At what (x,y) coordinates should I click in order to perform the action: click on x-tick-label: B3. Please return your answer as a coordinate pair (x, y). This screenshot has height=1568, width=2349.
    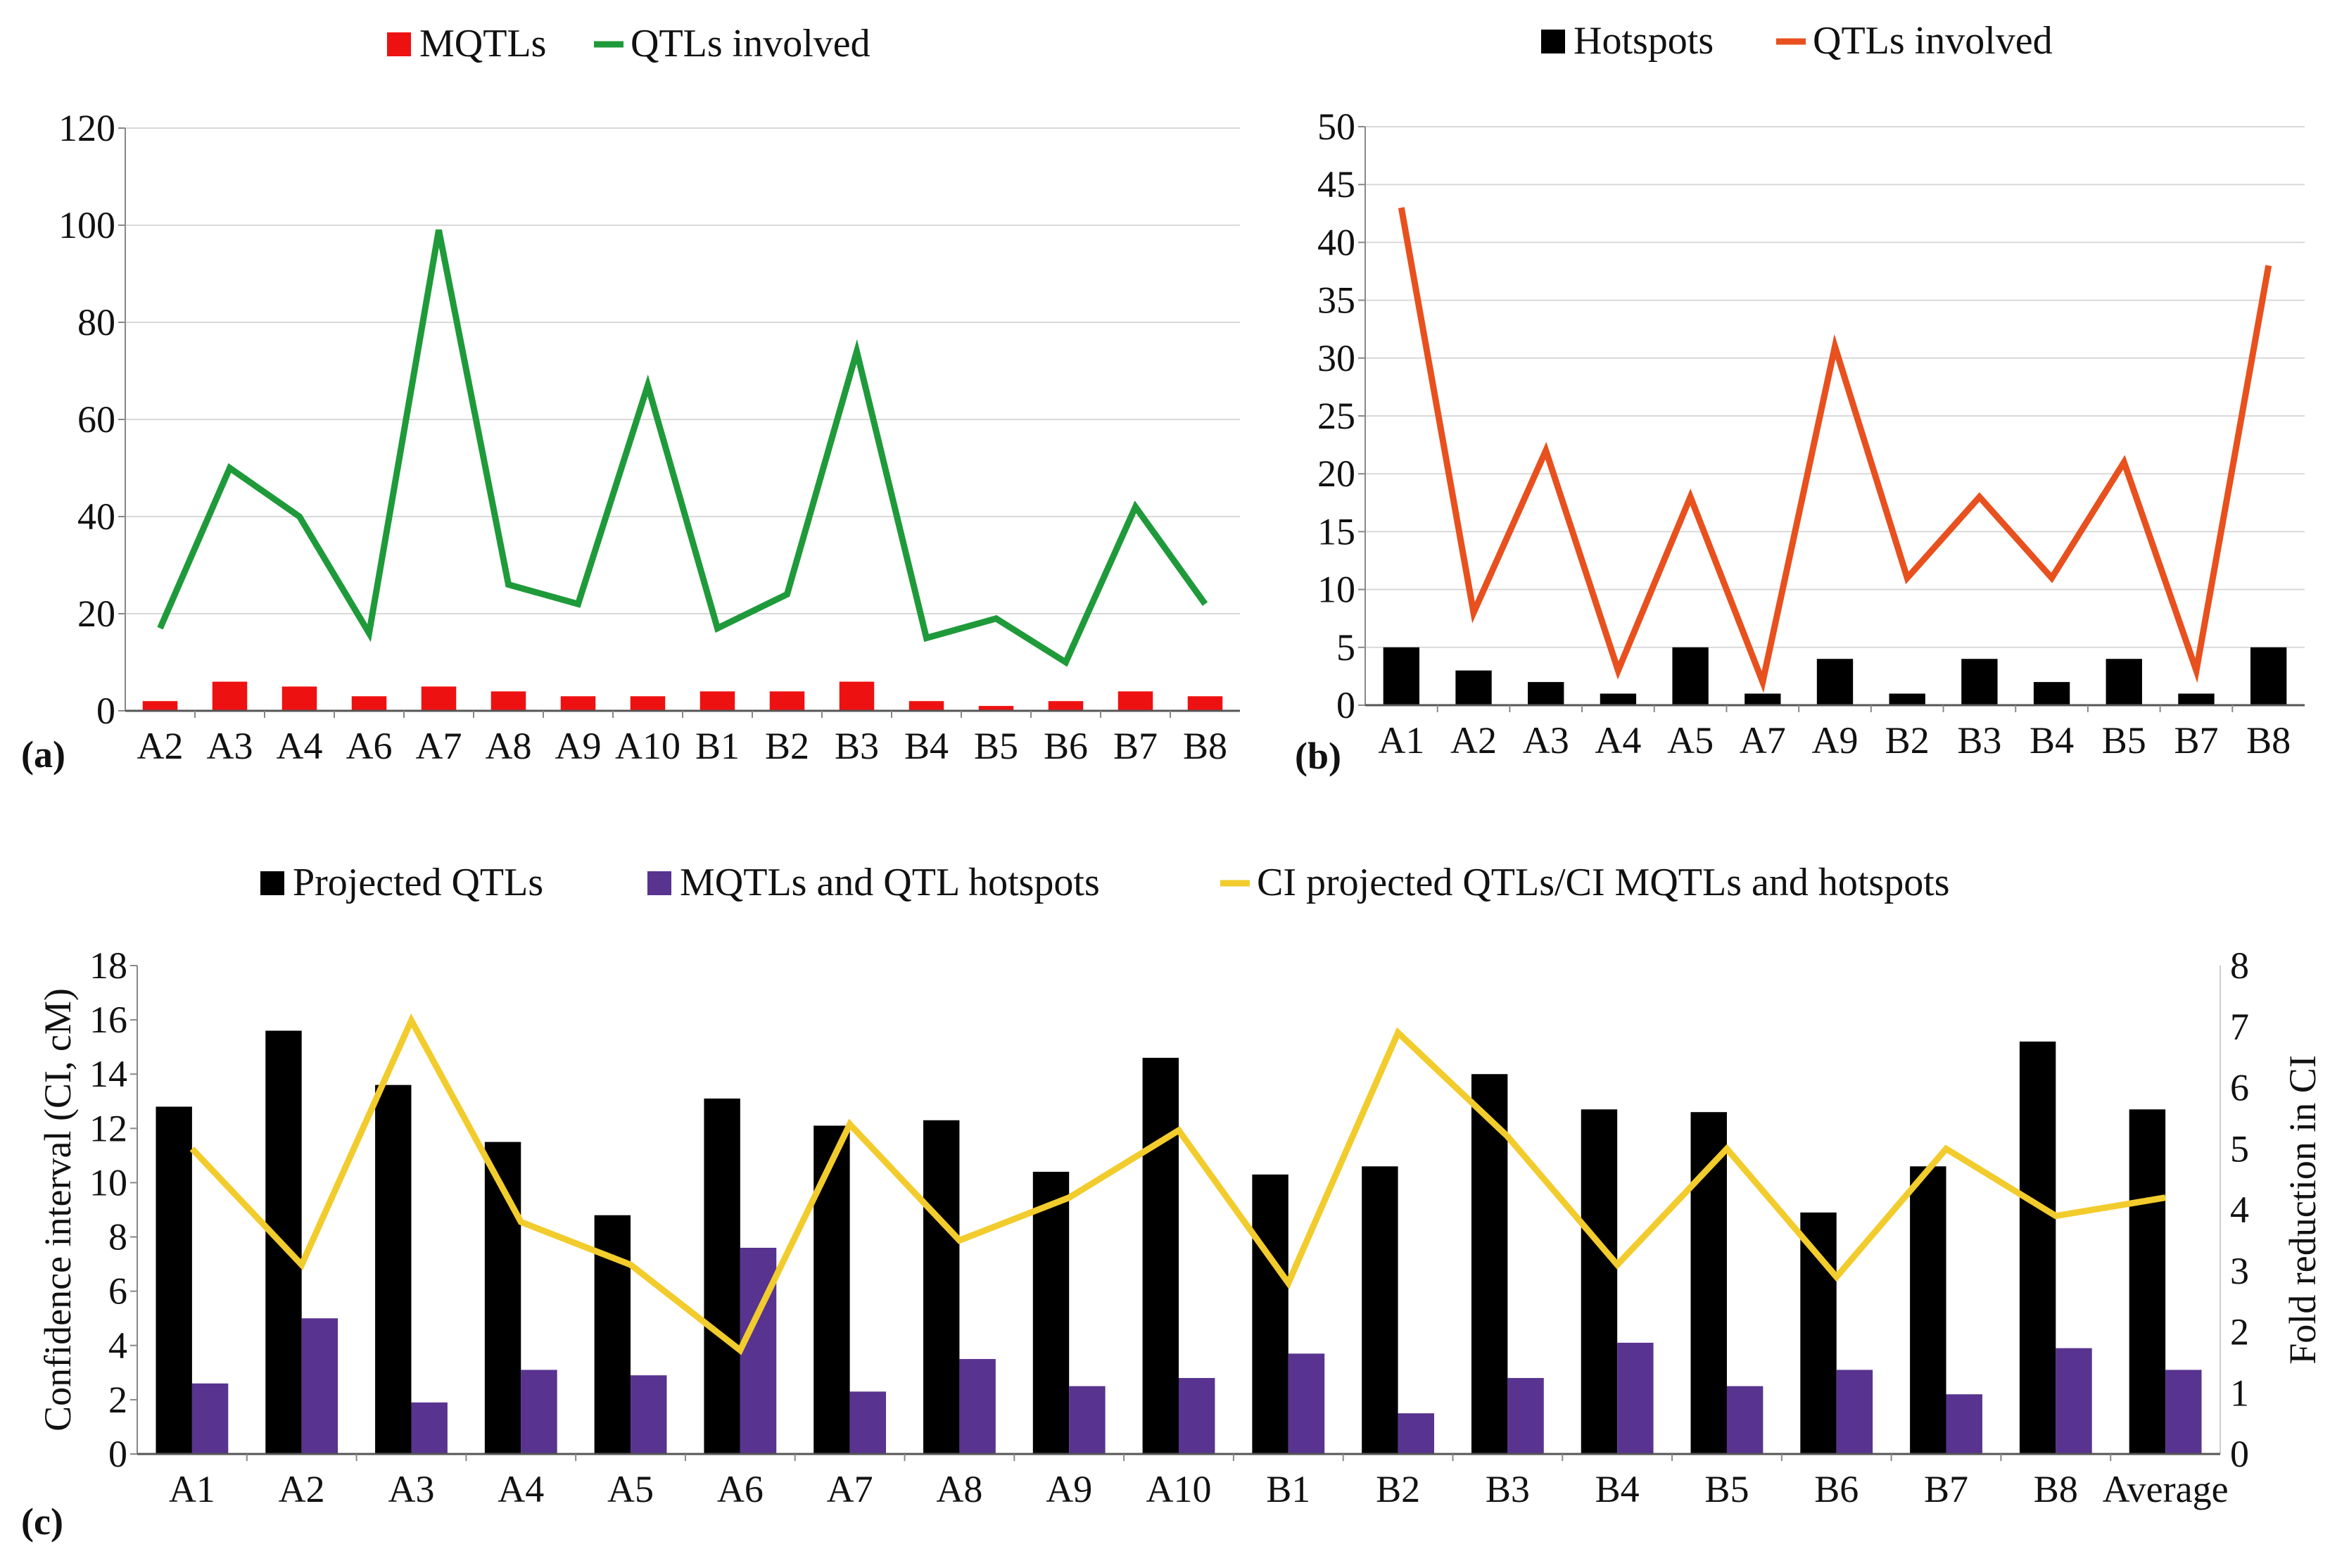
    Looking at the image, I should click on (1508, 1489).